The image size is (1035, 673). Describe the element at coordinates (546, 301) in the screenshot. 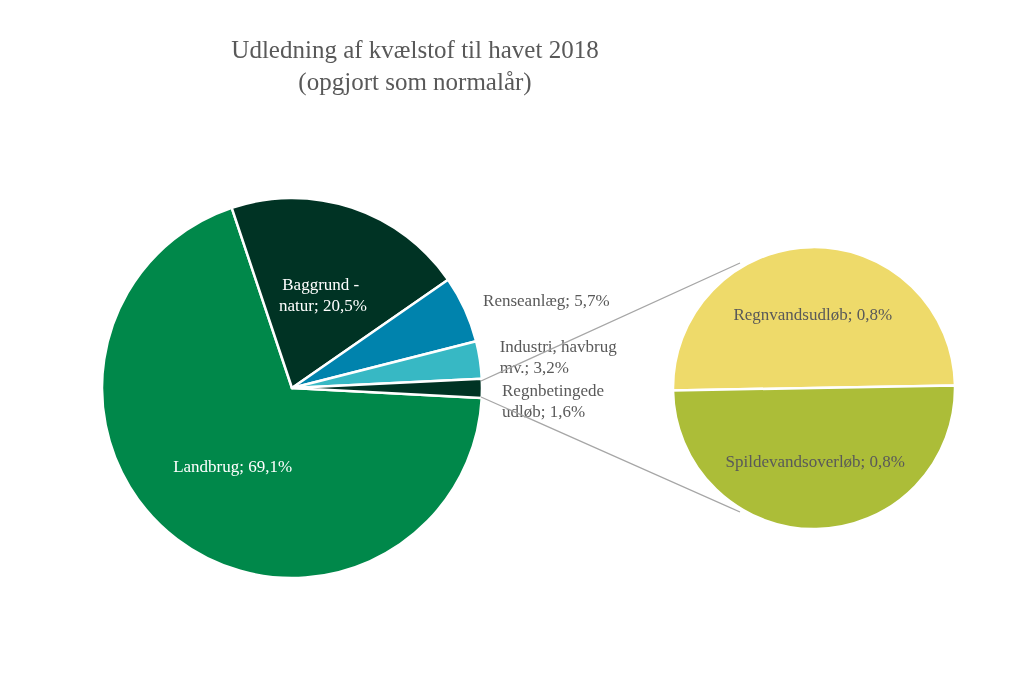

I see `slice-label: Renseanlæg; 5,7%` at that location.